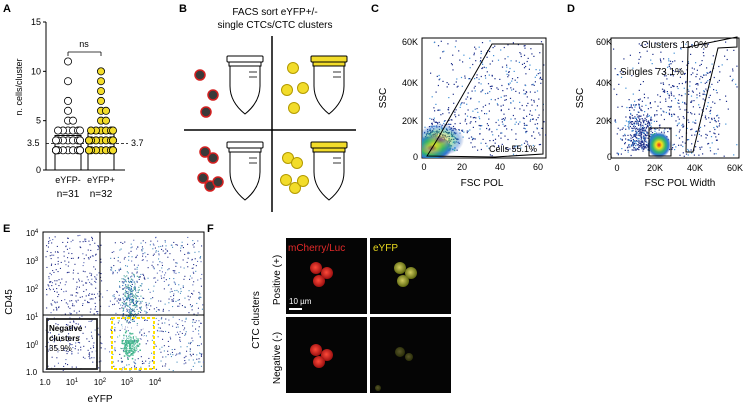 This screenshot has width=749, height=417. I want to click on panel-b-title-2: single CTCs/CTC clusters, so click(274, 25).